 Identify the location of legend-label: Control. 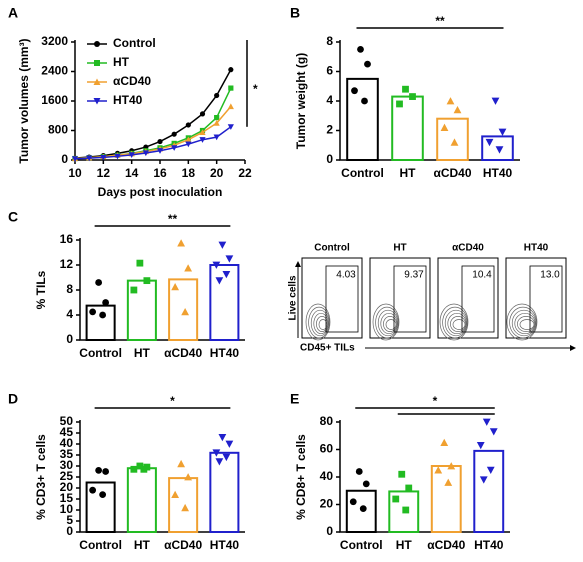
(134, 43).